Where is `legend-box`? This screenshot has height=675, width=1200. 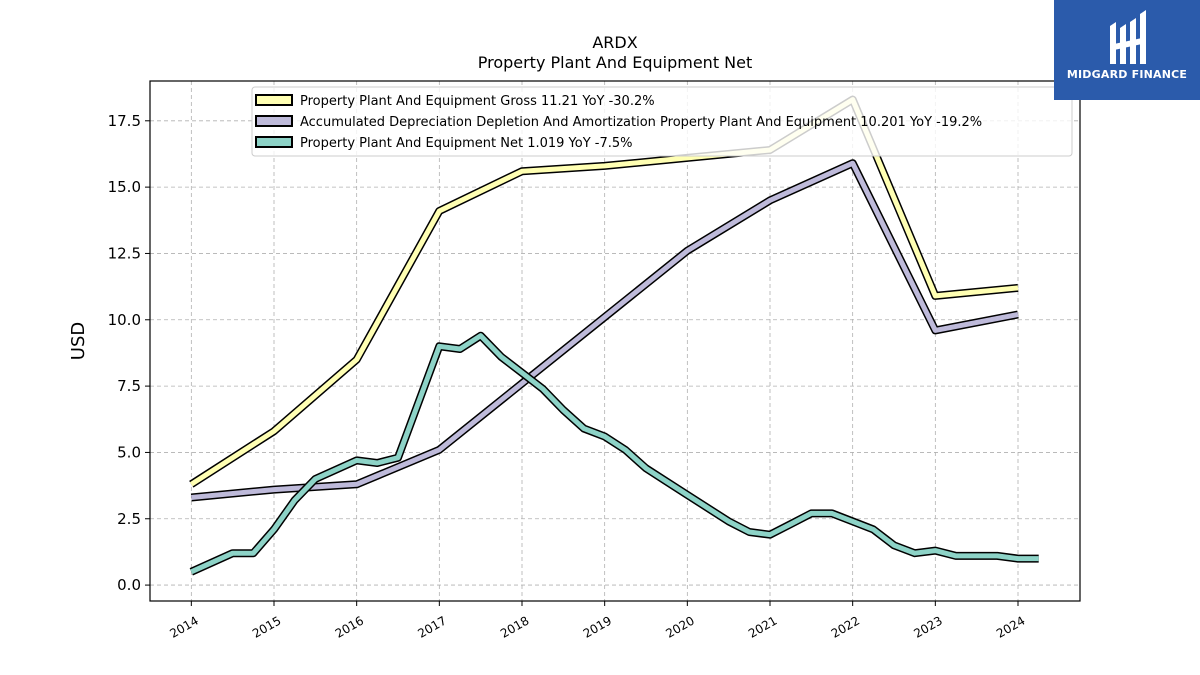
legend-box is located at coordinates (662, 121).